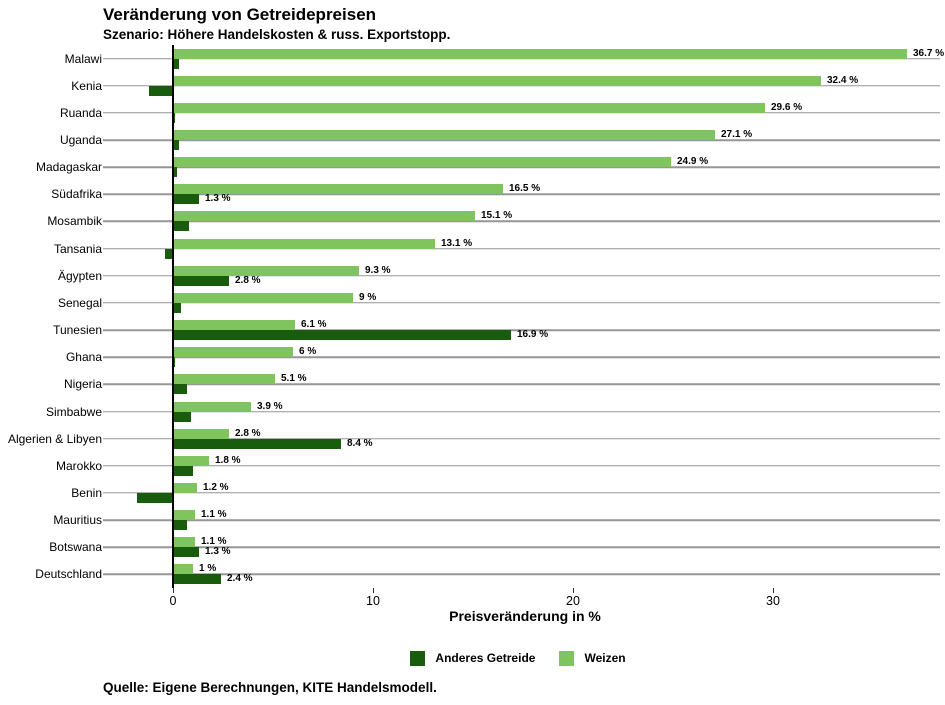  I want to click on bar-value-label: 24.9 %, so click(693, 162).